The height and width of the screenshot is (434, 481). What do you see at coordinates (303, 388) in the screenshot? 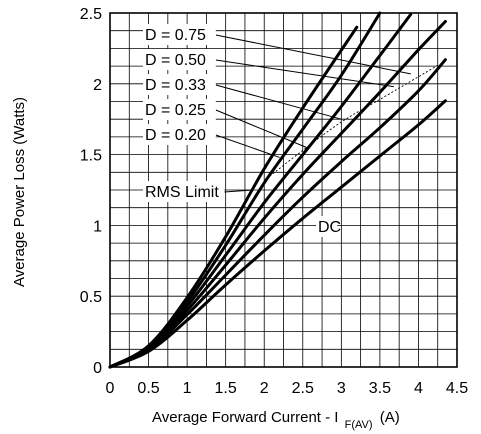
I see `x-tick-label: 2.5` at bounding box center [303, 388].